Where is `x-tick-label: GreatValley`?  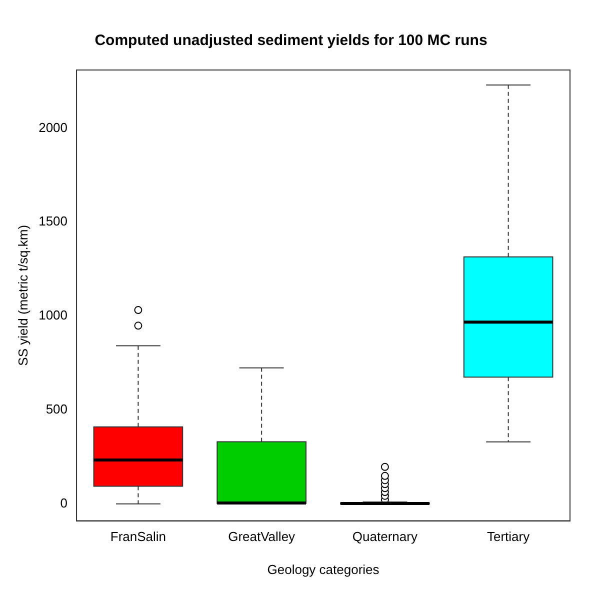 x-tick-label: GreatValley is located at coordinates (262, 536).